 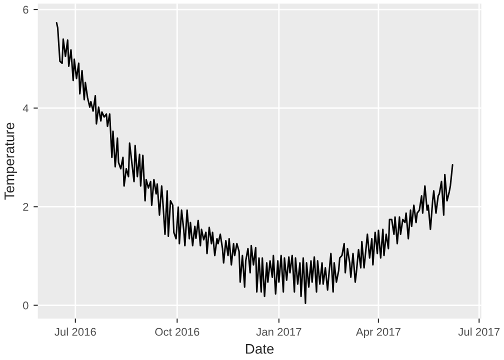 What do you see at coordinates (177, 332) in the screenshot?
I see `x-tick-label: Oct 2016` at bounding box center [177, 332].